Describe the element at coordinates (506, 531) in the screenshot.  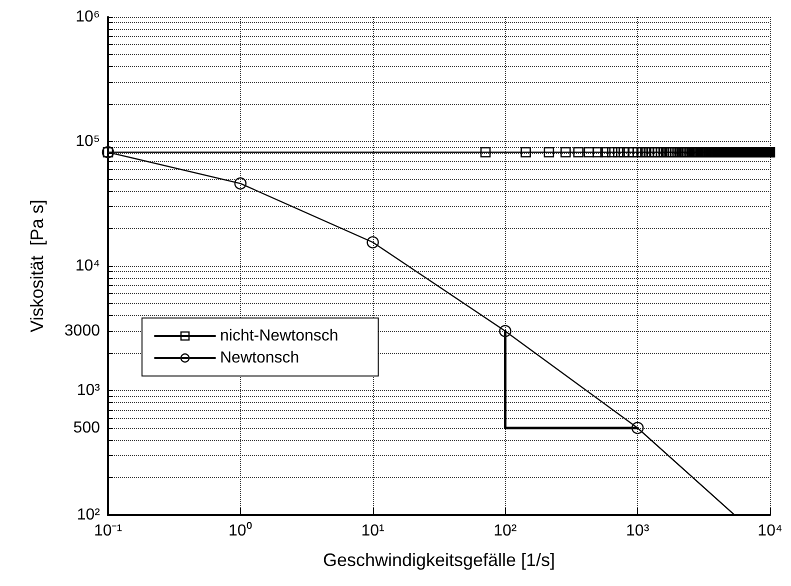
I see `x-tick-label: 10²` at that location.